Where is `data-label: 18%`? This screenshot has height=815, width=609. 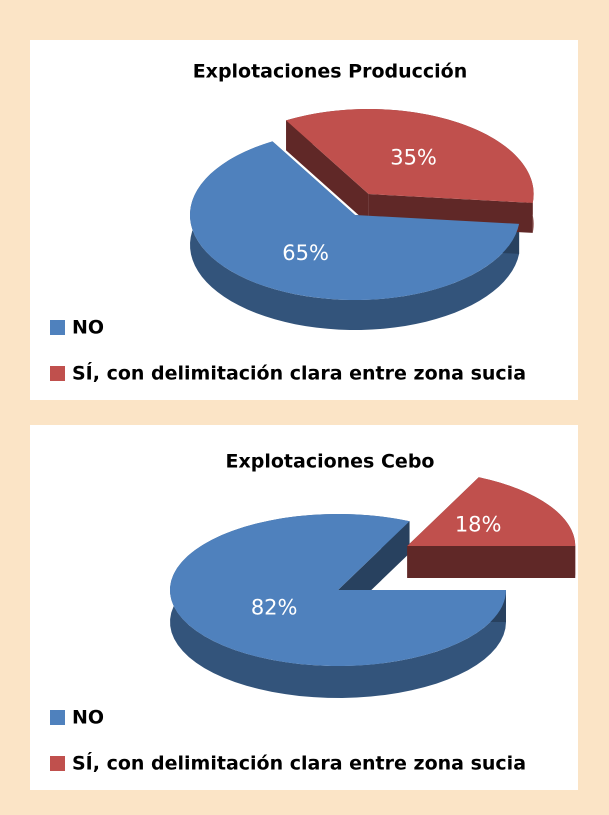 data-label: 18% is located at coordinates (478, 525).